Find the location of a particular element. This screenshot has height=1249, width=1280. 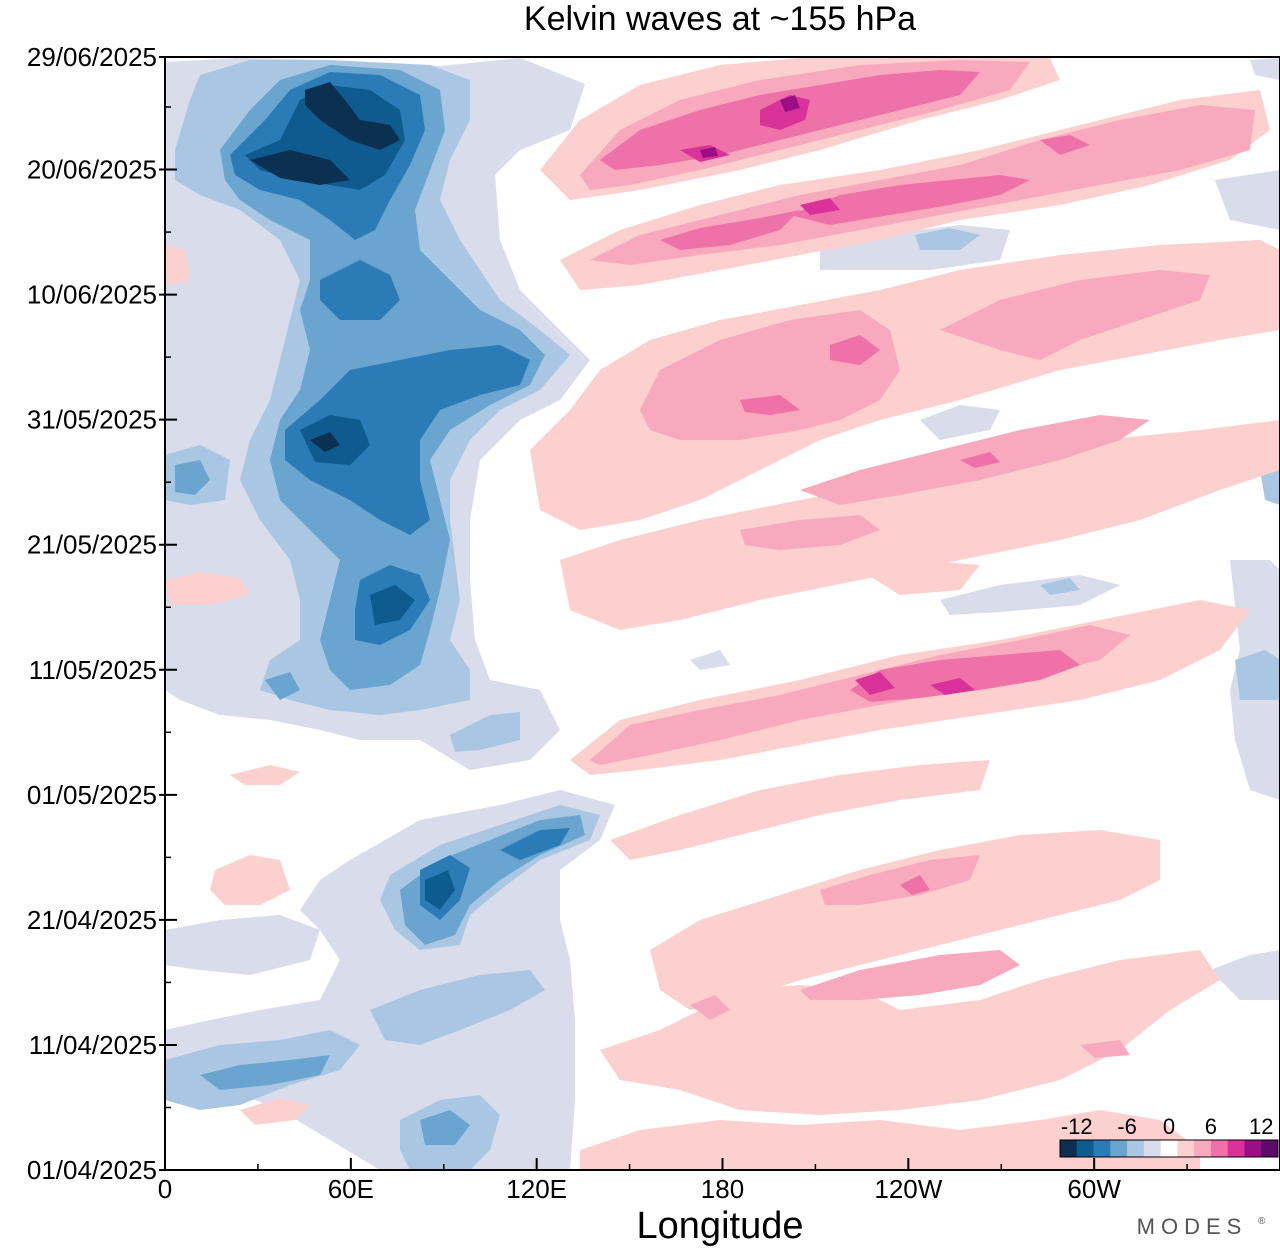

y-tick-label: 31/05/2025 is located at coordinates (92, 420).